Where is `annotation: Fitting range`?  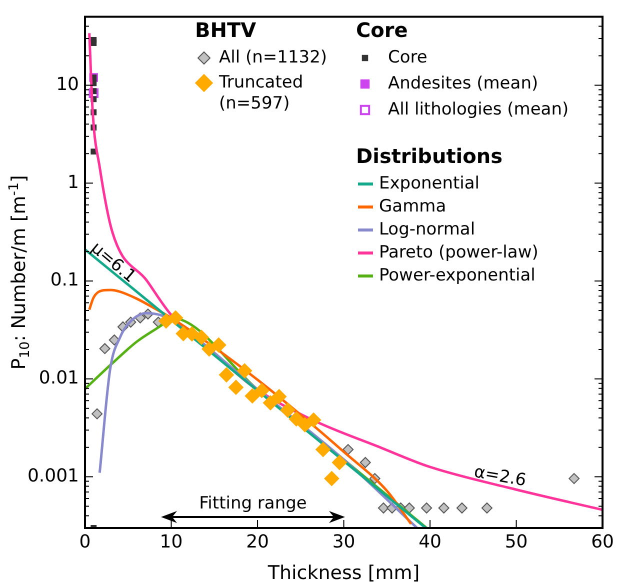 annotation: Fitting range is located at coordinates (253, 503).